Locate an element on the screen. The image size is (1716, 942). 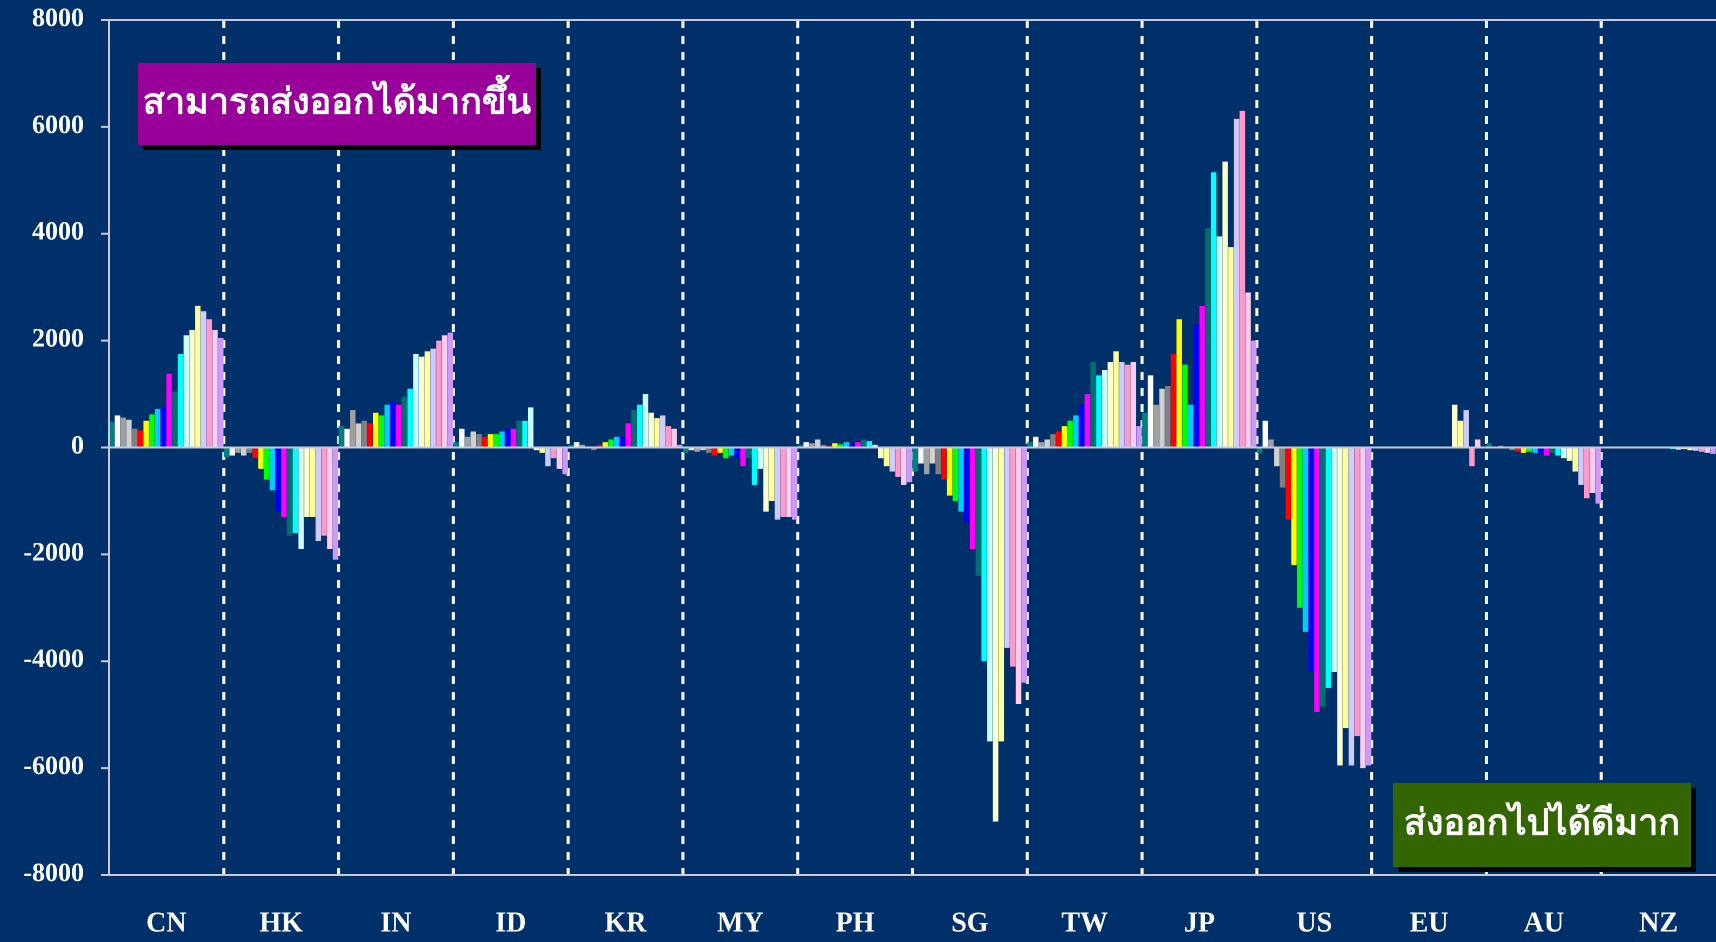
y-tick-label: -4000 is located at coordinates (53, 658).